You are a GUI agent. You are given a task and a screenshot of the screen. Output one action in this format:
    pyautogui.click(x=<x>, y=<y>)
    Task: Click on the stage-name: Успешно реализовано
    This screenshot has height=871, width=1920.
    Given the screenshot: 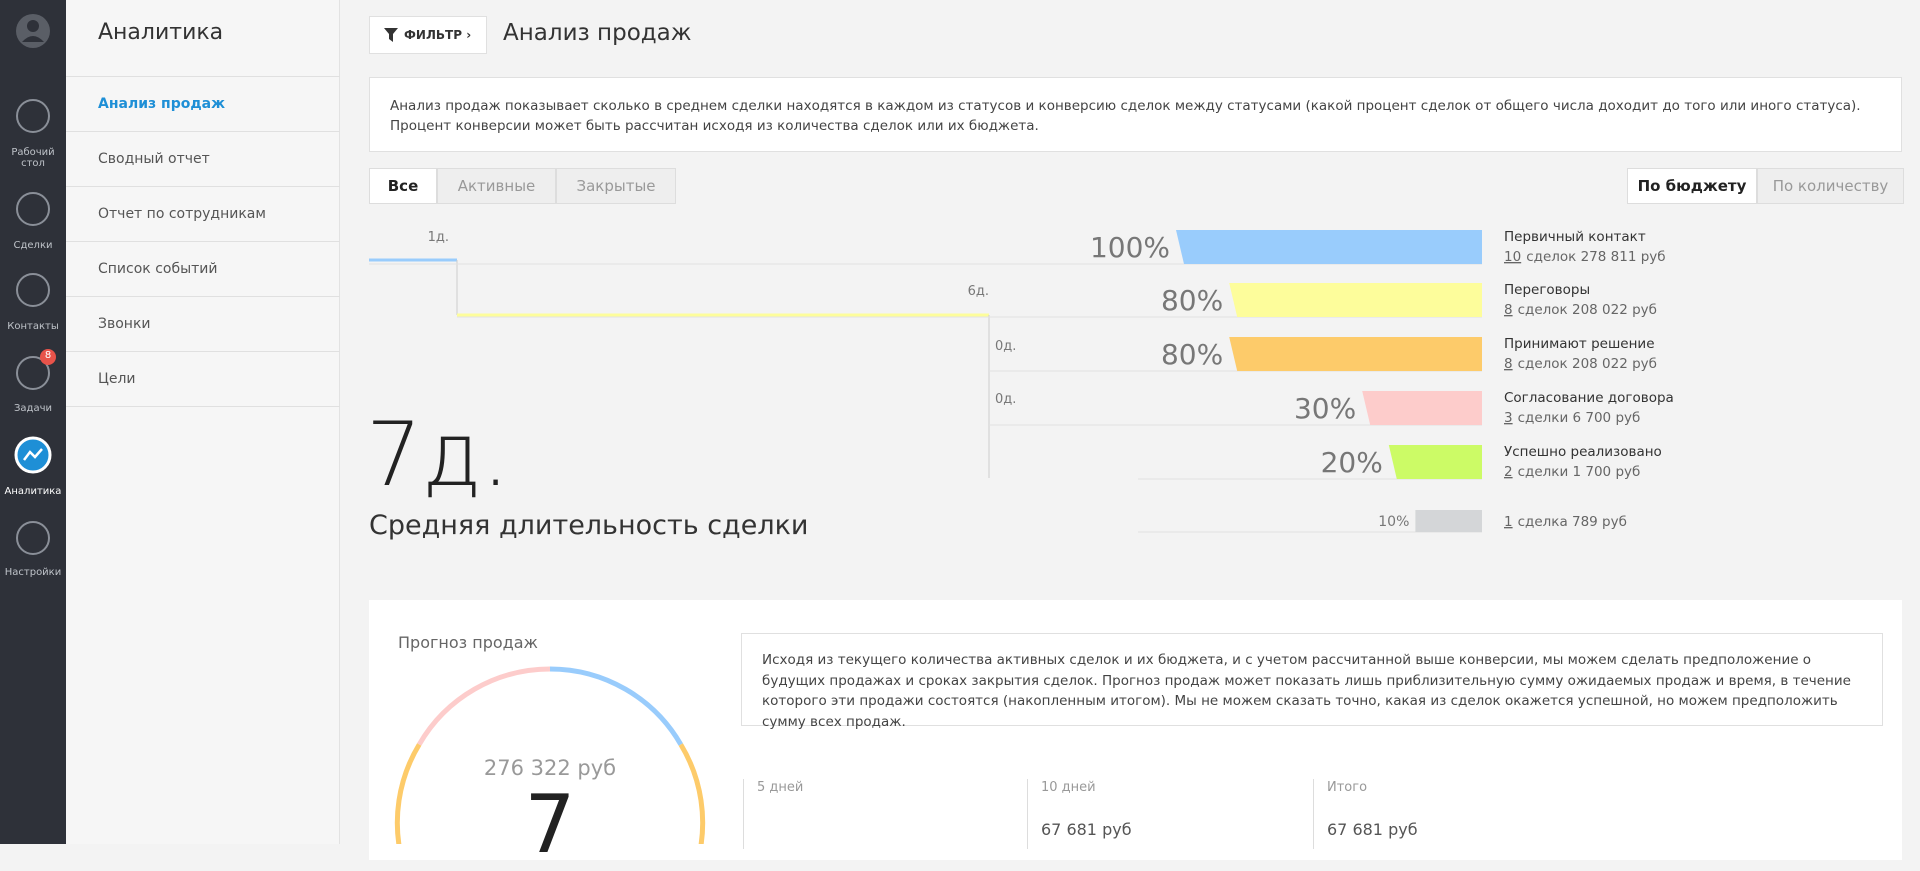 What is the action you would take?
    pyautogui.click(x=1583, y=452)
    